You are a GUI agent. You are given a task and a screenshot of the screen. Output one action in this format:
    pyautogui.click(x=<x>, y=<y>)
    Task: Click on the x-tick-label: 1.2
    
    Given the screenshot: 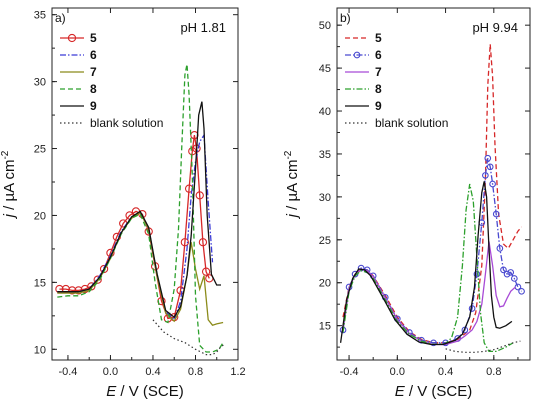 What is the action you would take?
    pyautogui.click(x=237, y=372)
    